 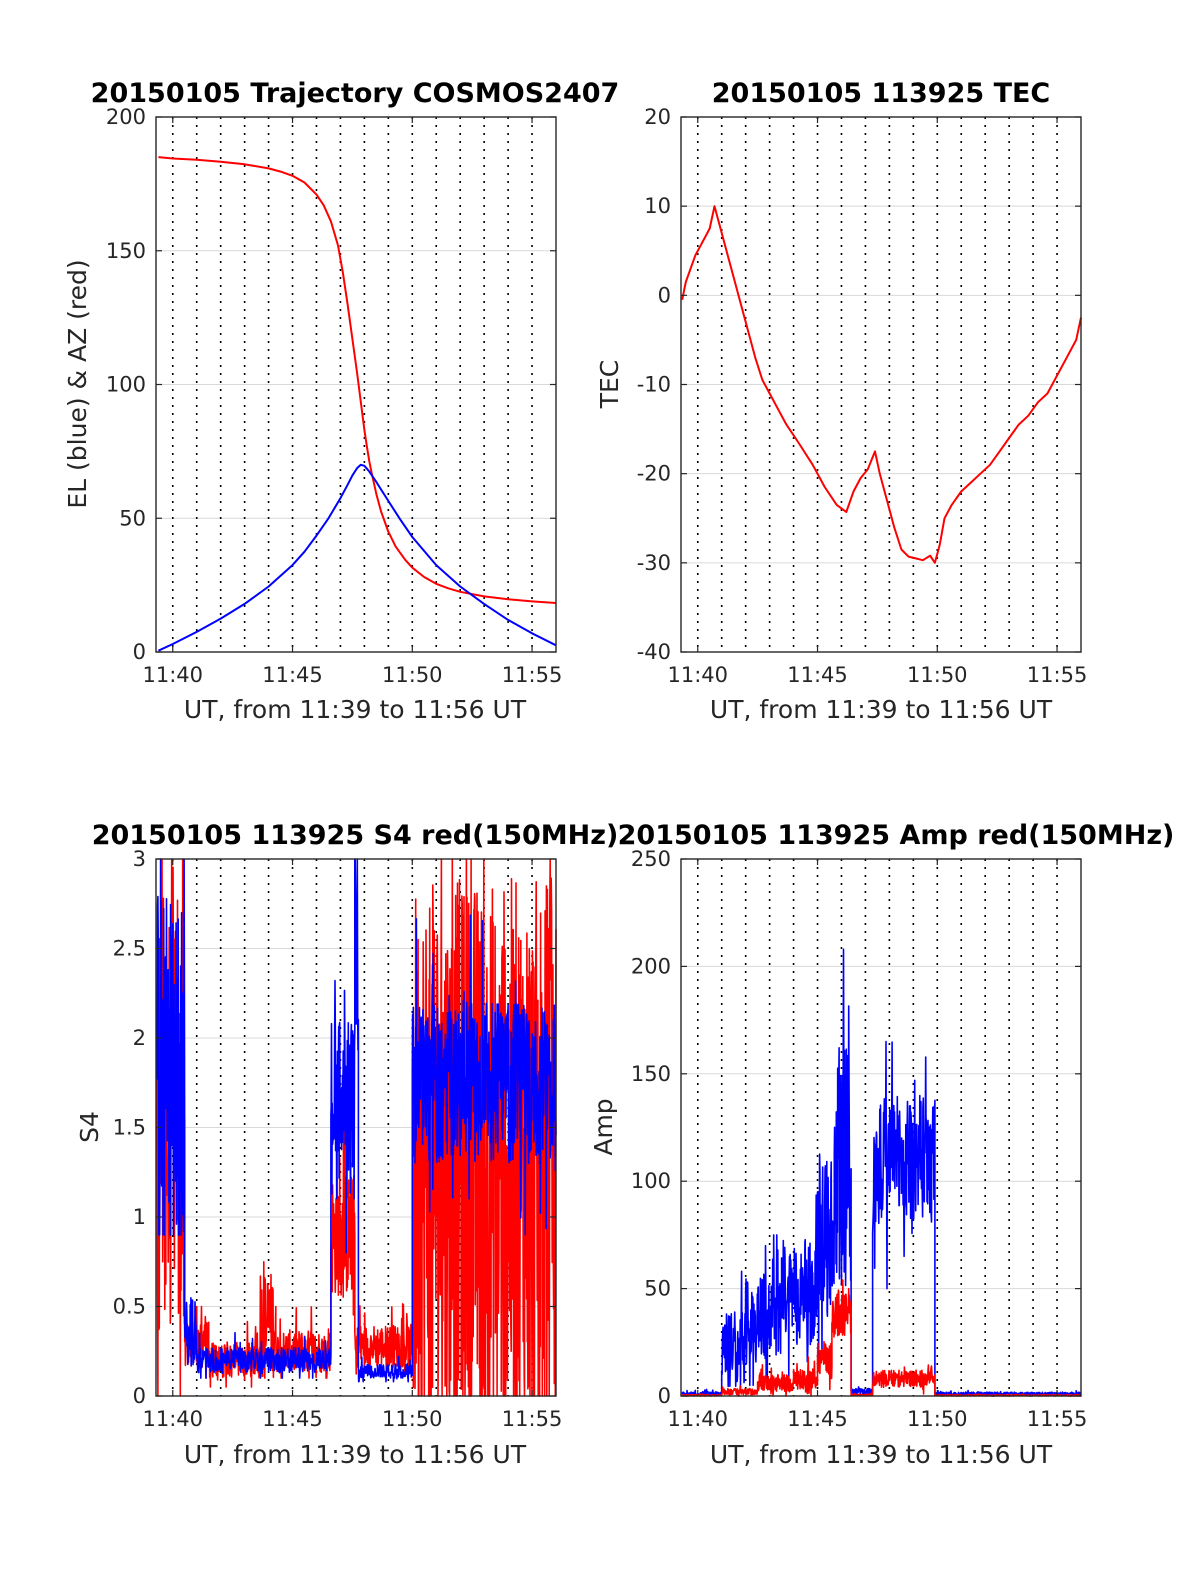 What do you see at coordinates (654, 563) in the screenshot?
I see `y-tick-label: -30` at bounding box center [654, 563].